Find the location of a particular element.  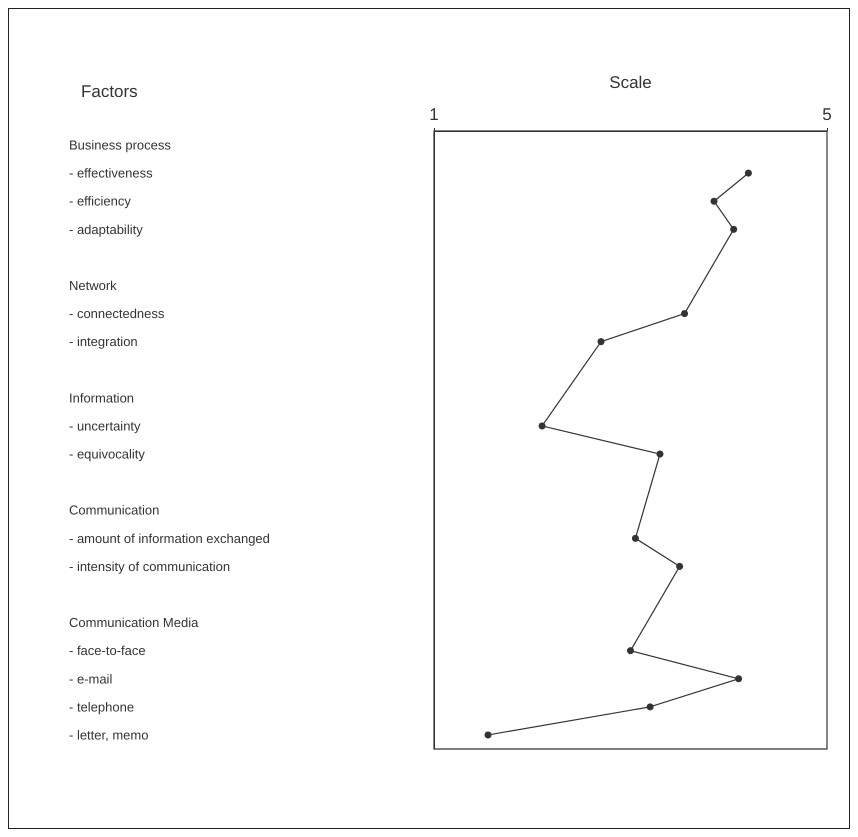

x2-axis-title: Scale is located at coordinates (630, 82).